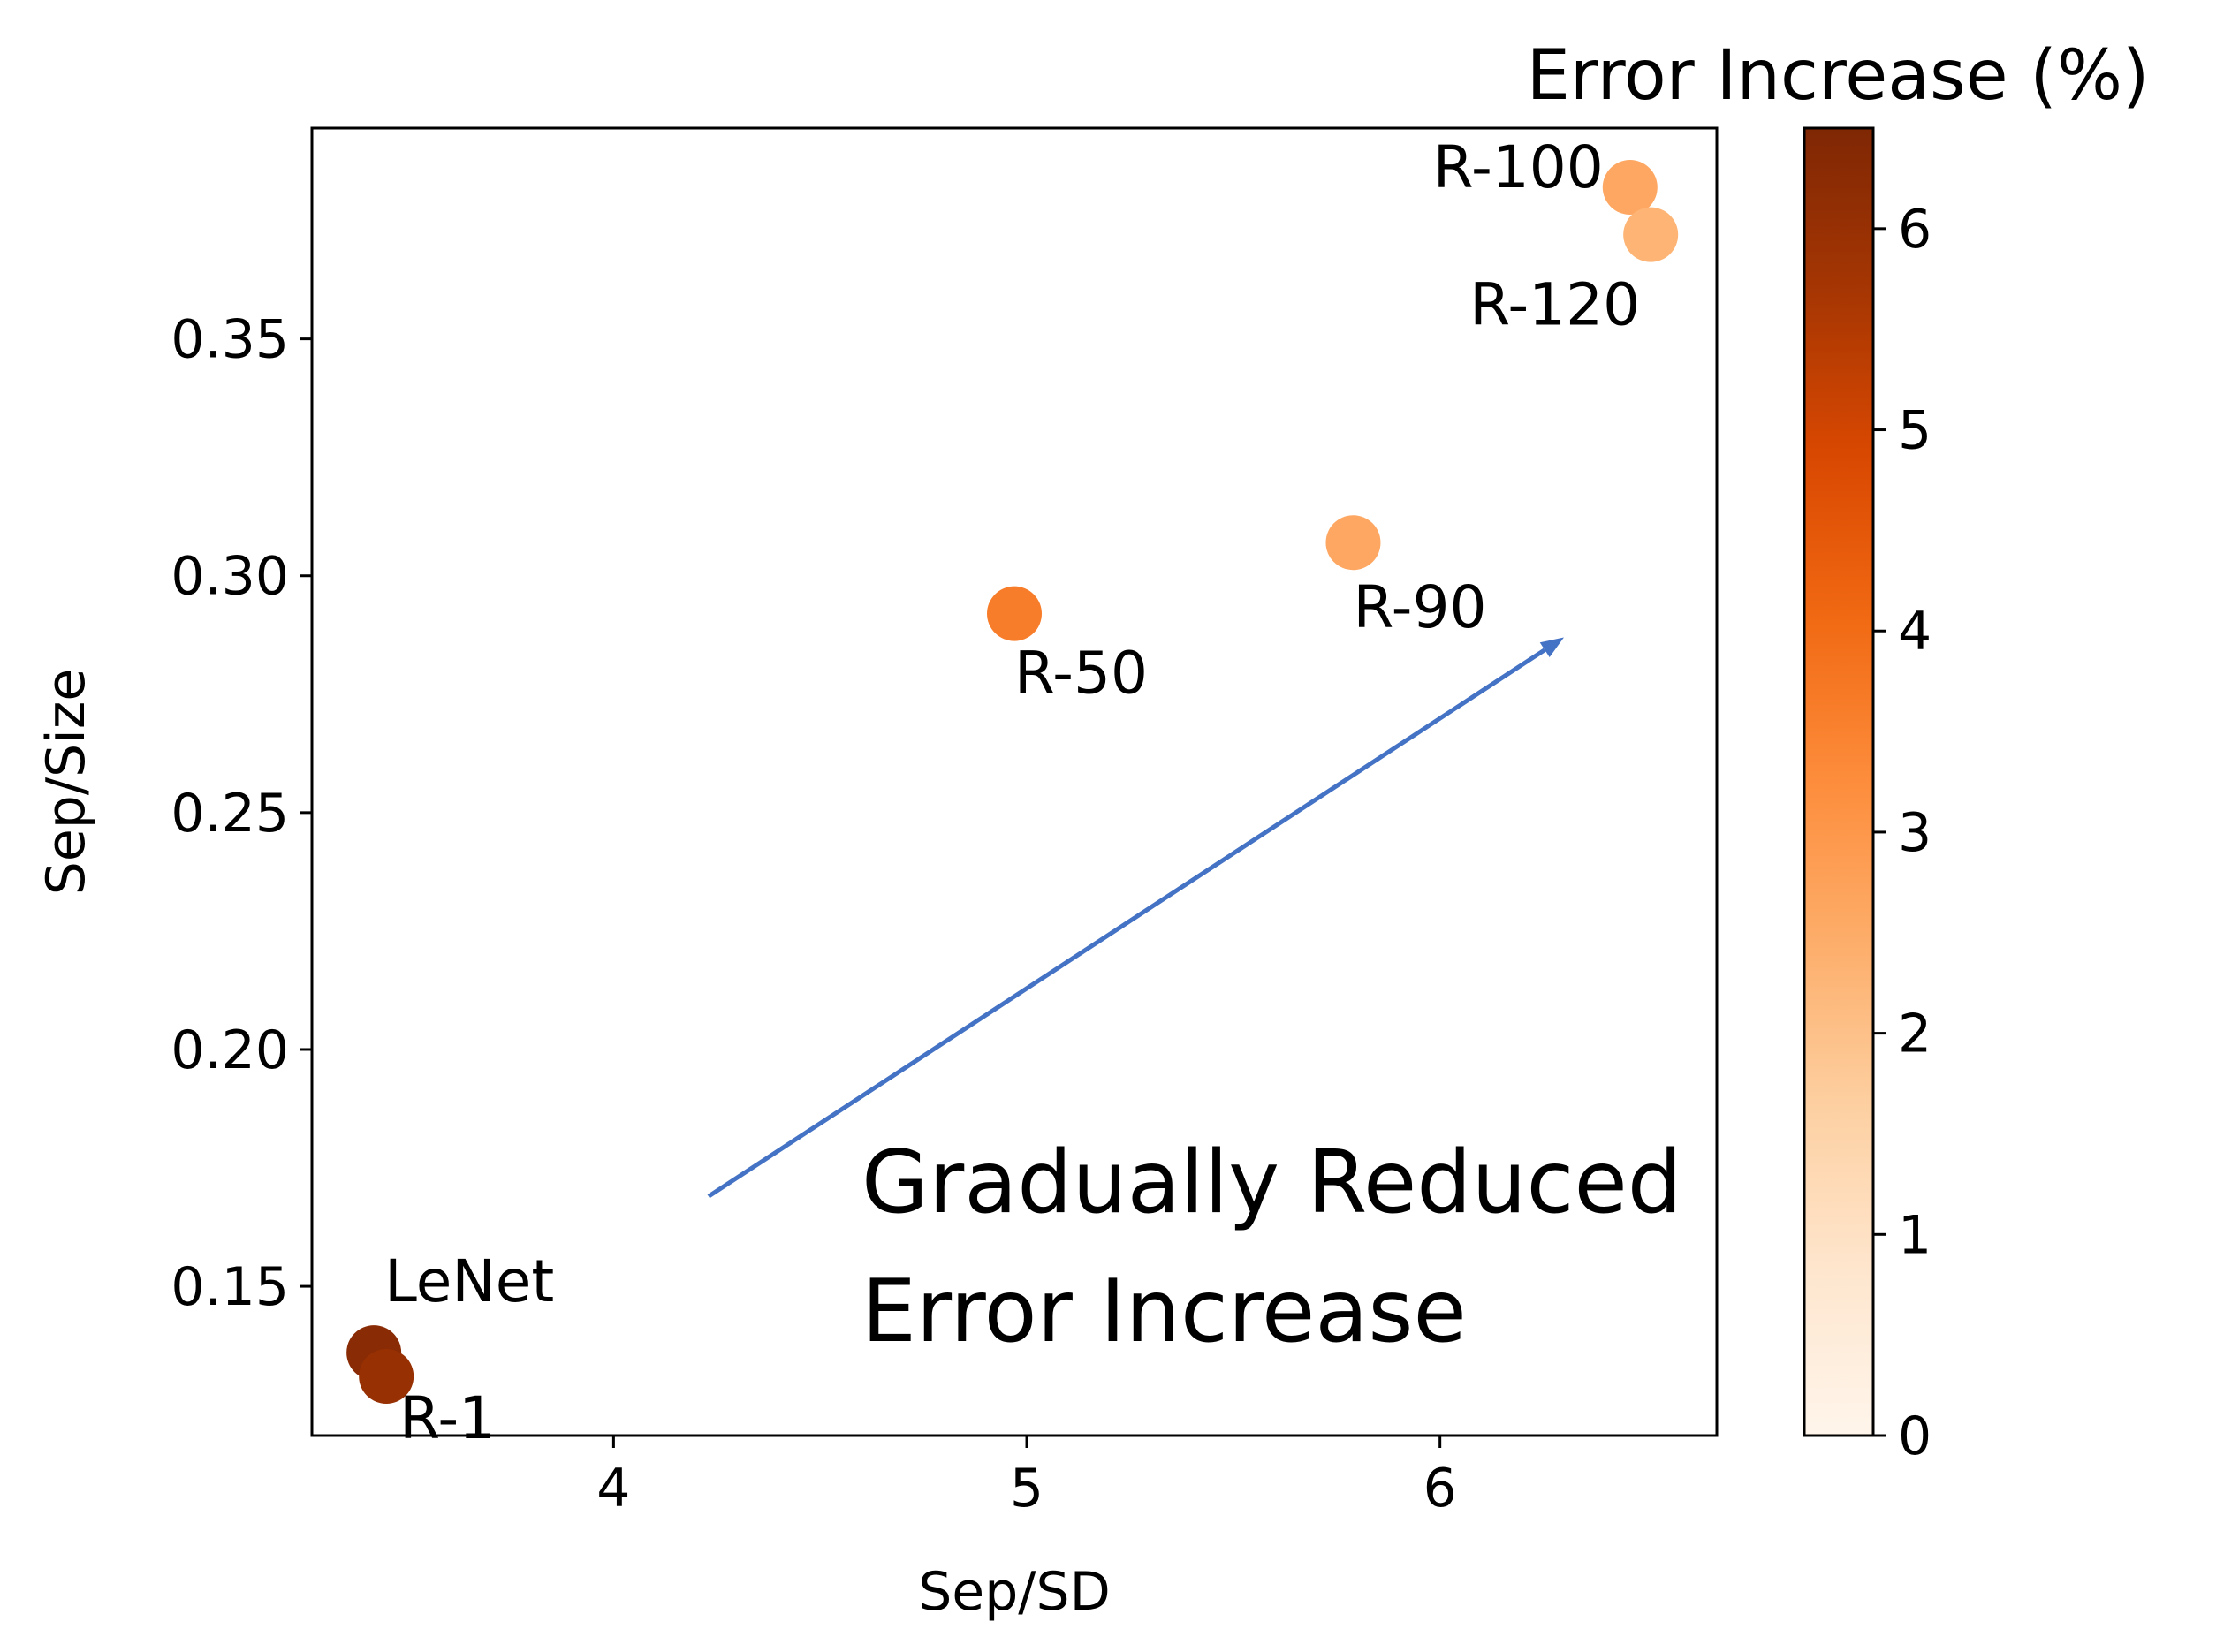 This screenshot has width=2239, height=1652. Describe the element at coordinates (1554, 305) in the screenshot. I see `point-label-r-120: R-120` at that location.